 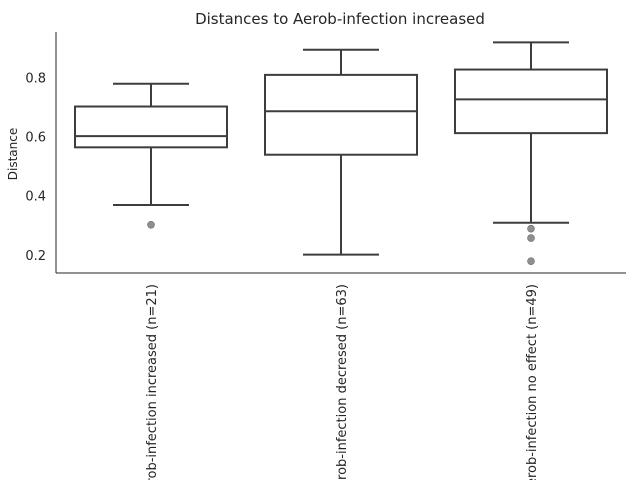 I want to click on x-category-label: Aerob-infection decresed (n=63), so click(x=342, y=382).